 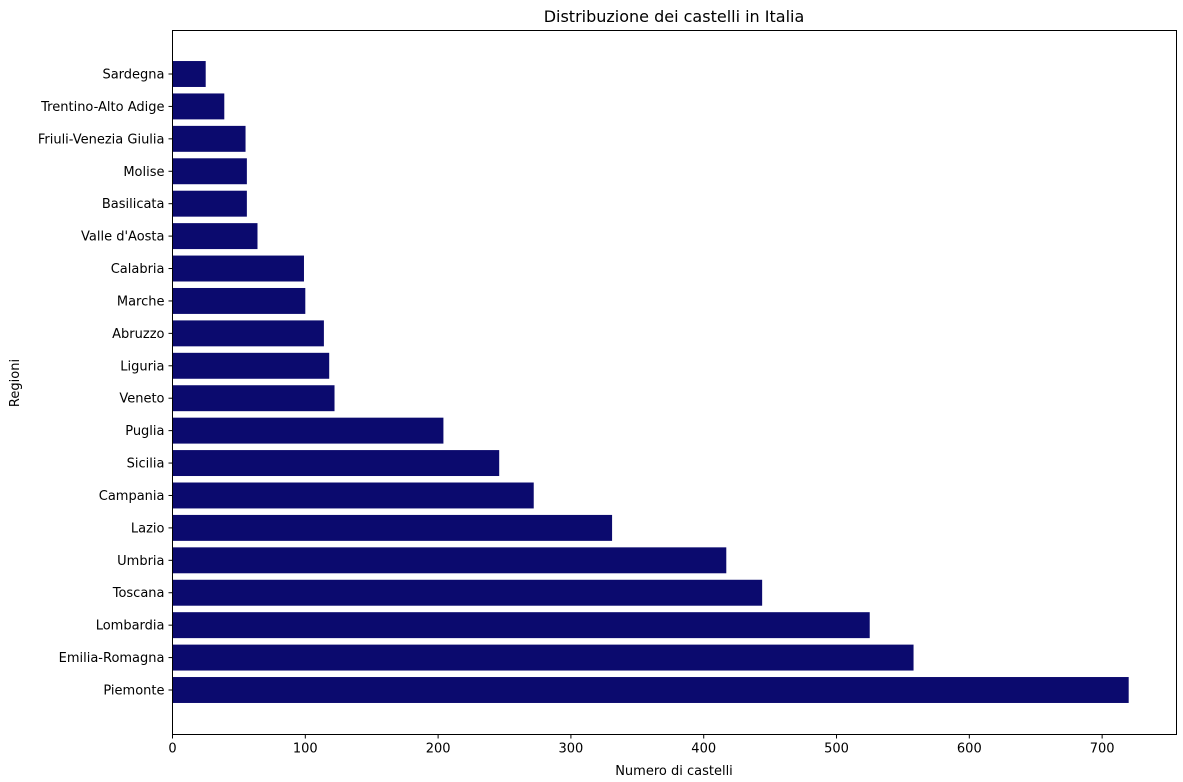 What do you see at coordinates (15, 383) in the screenshot?
I see `y-axis-title: Regioni` at bounding box center [15, 383].